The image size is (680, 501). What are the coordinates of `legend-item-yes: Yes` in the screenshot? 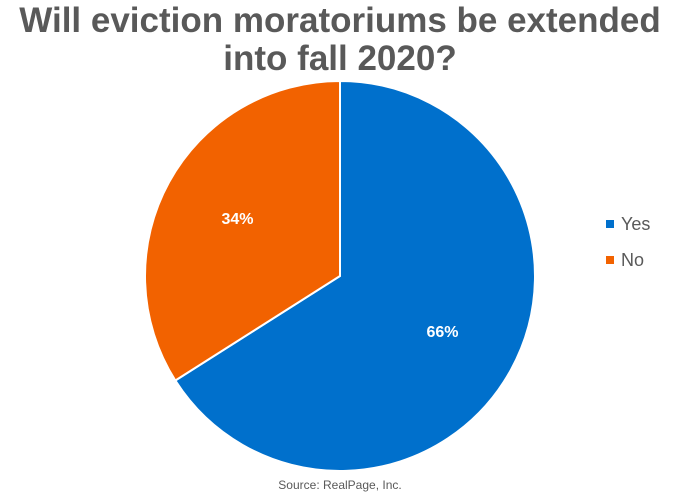 It's located at (628, 224).